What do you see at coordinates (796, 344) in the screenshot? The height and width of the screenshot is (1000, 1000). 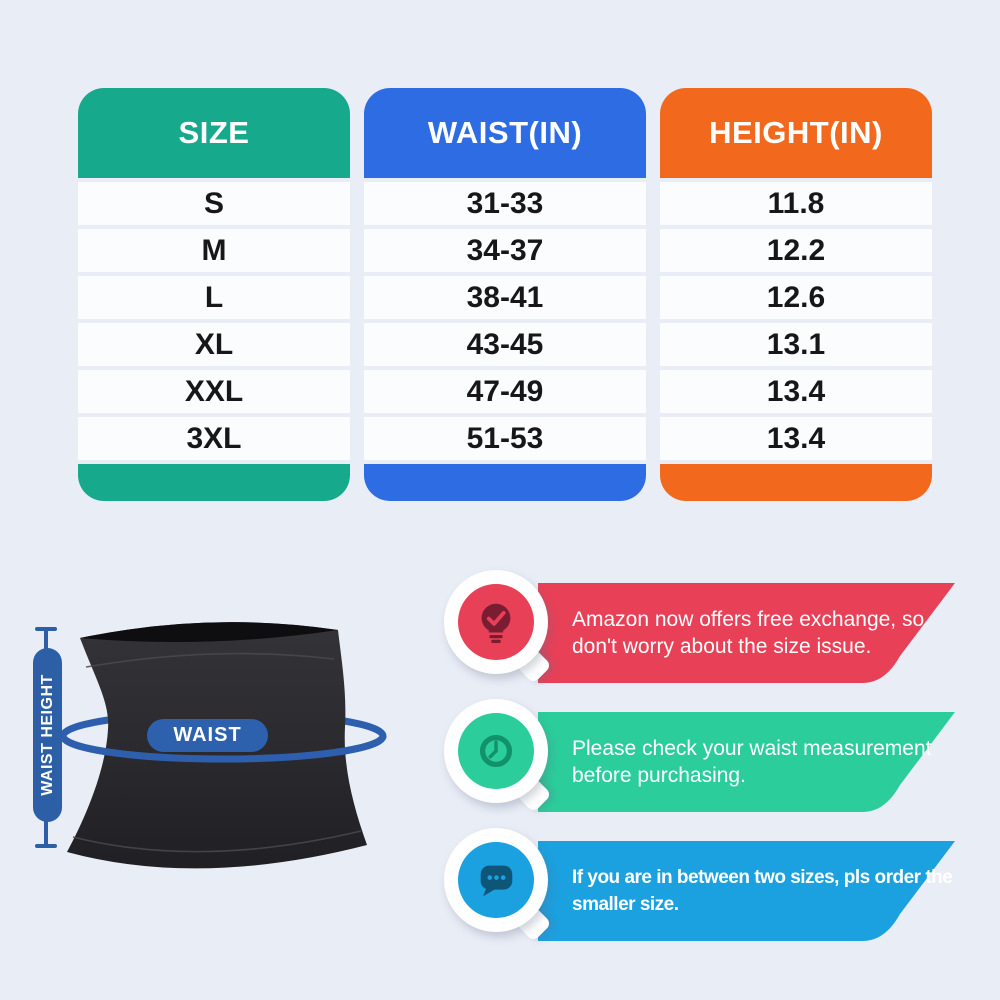 I see `height-cell: 13.1` at bounding box center [796, 344].